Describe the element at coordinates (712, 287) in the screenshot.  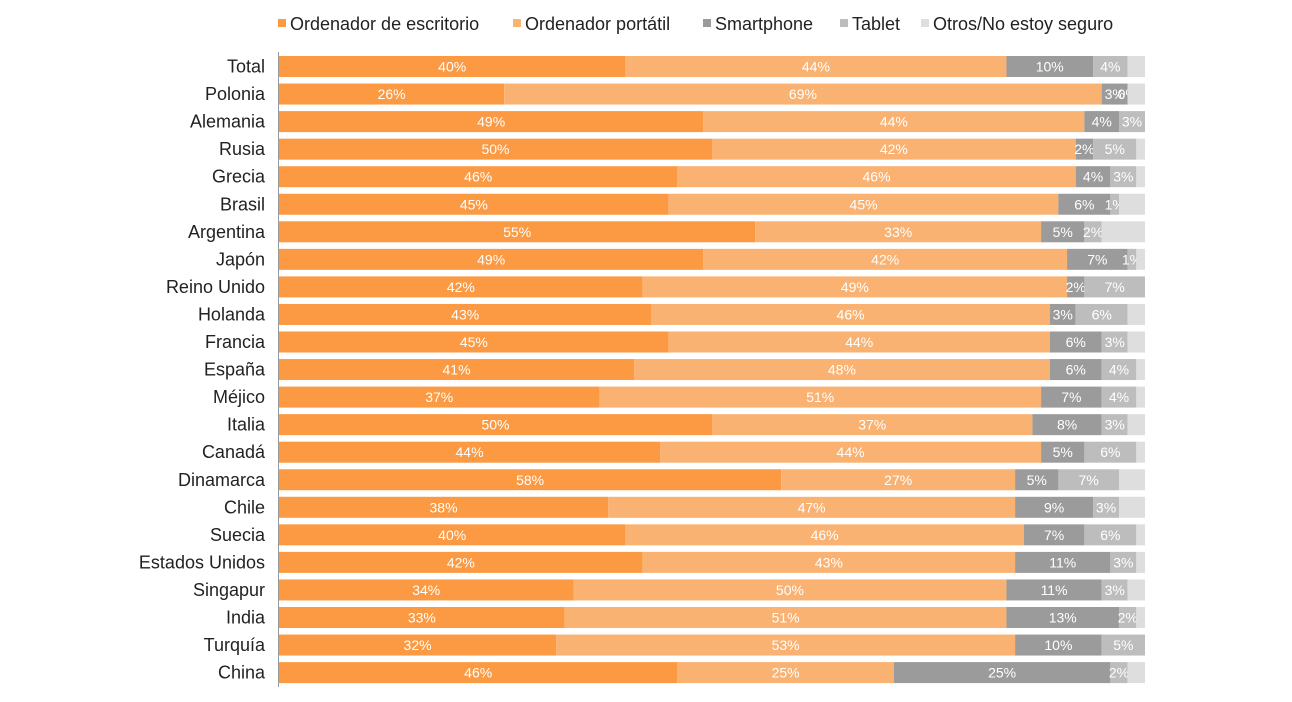
I see `bar-row-reino-unido: 42% 49% 2% 7%` at that location.